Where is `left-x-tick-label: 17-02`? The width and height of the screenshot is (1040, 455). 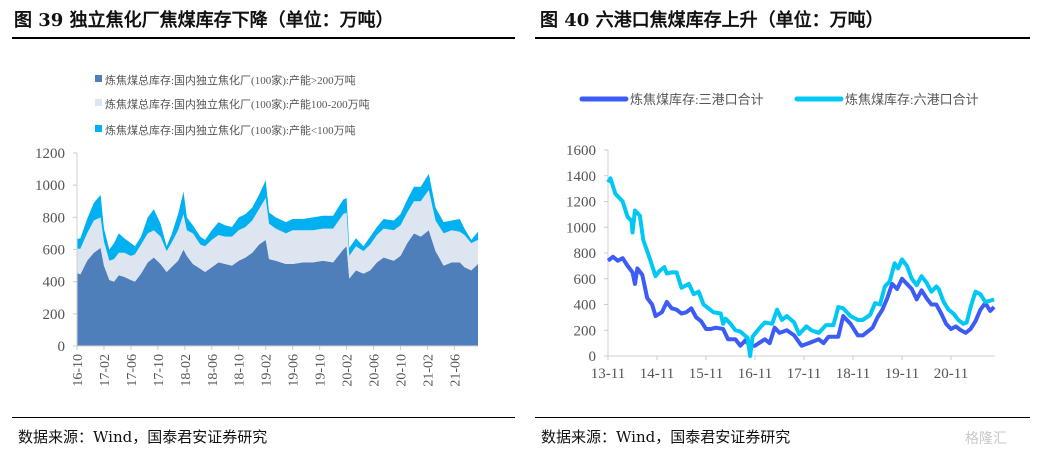
left-x-tick-label: 17-02 is located at coordinates (105, 370).